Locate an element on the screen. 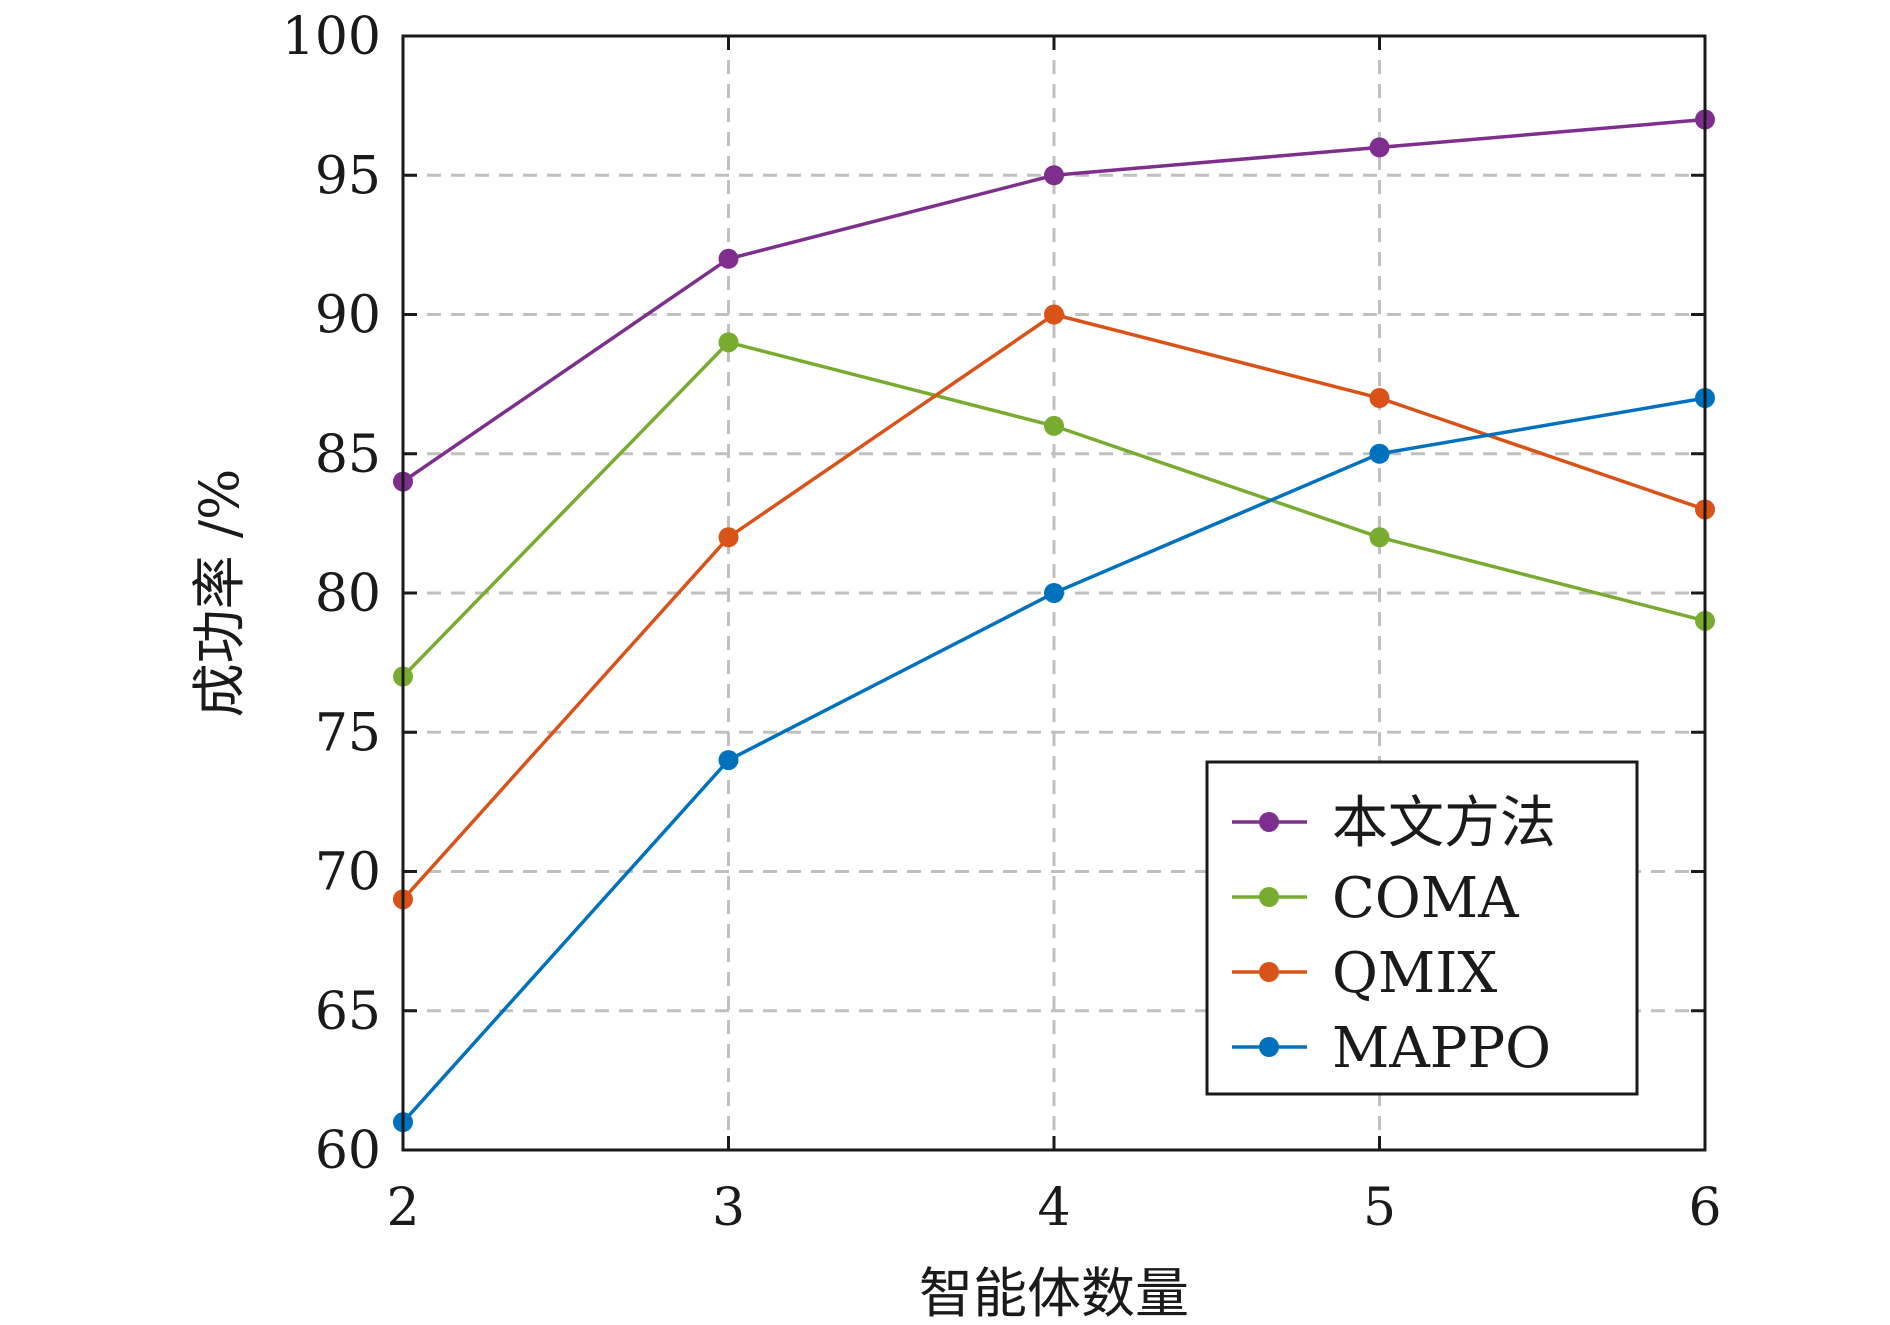 This screenshot has height=1325, width=1890. y-tick-label: 95 is located at coordinates (348, 176).